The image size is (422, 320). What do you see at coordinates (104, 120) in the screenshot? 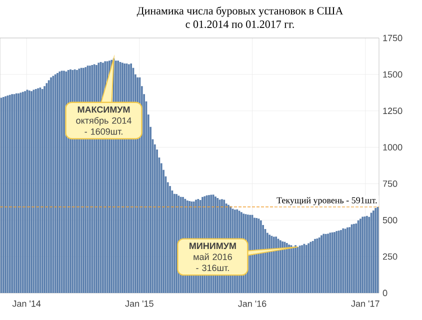
I see `annotation: МАКСИМУМ октябрь 2014 - 1609шт.` at bounding box center [104, 120].